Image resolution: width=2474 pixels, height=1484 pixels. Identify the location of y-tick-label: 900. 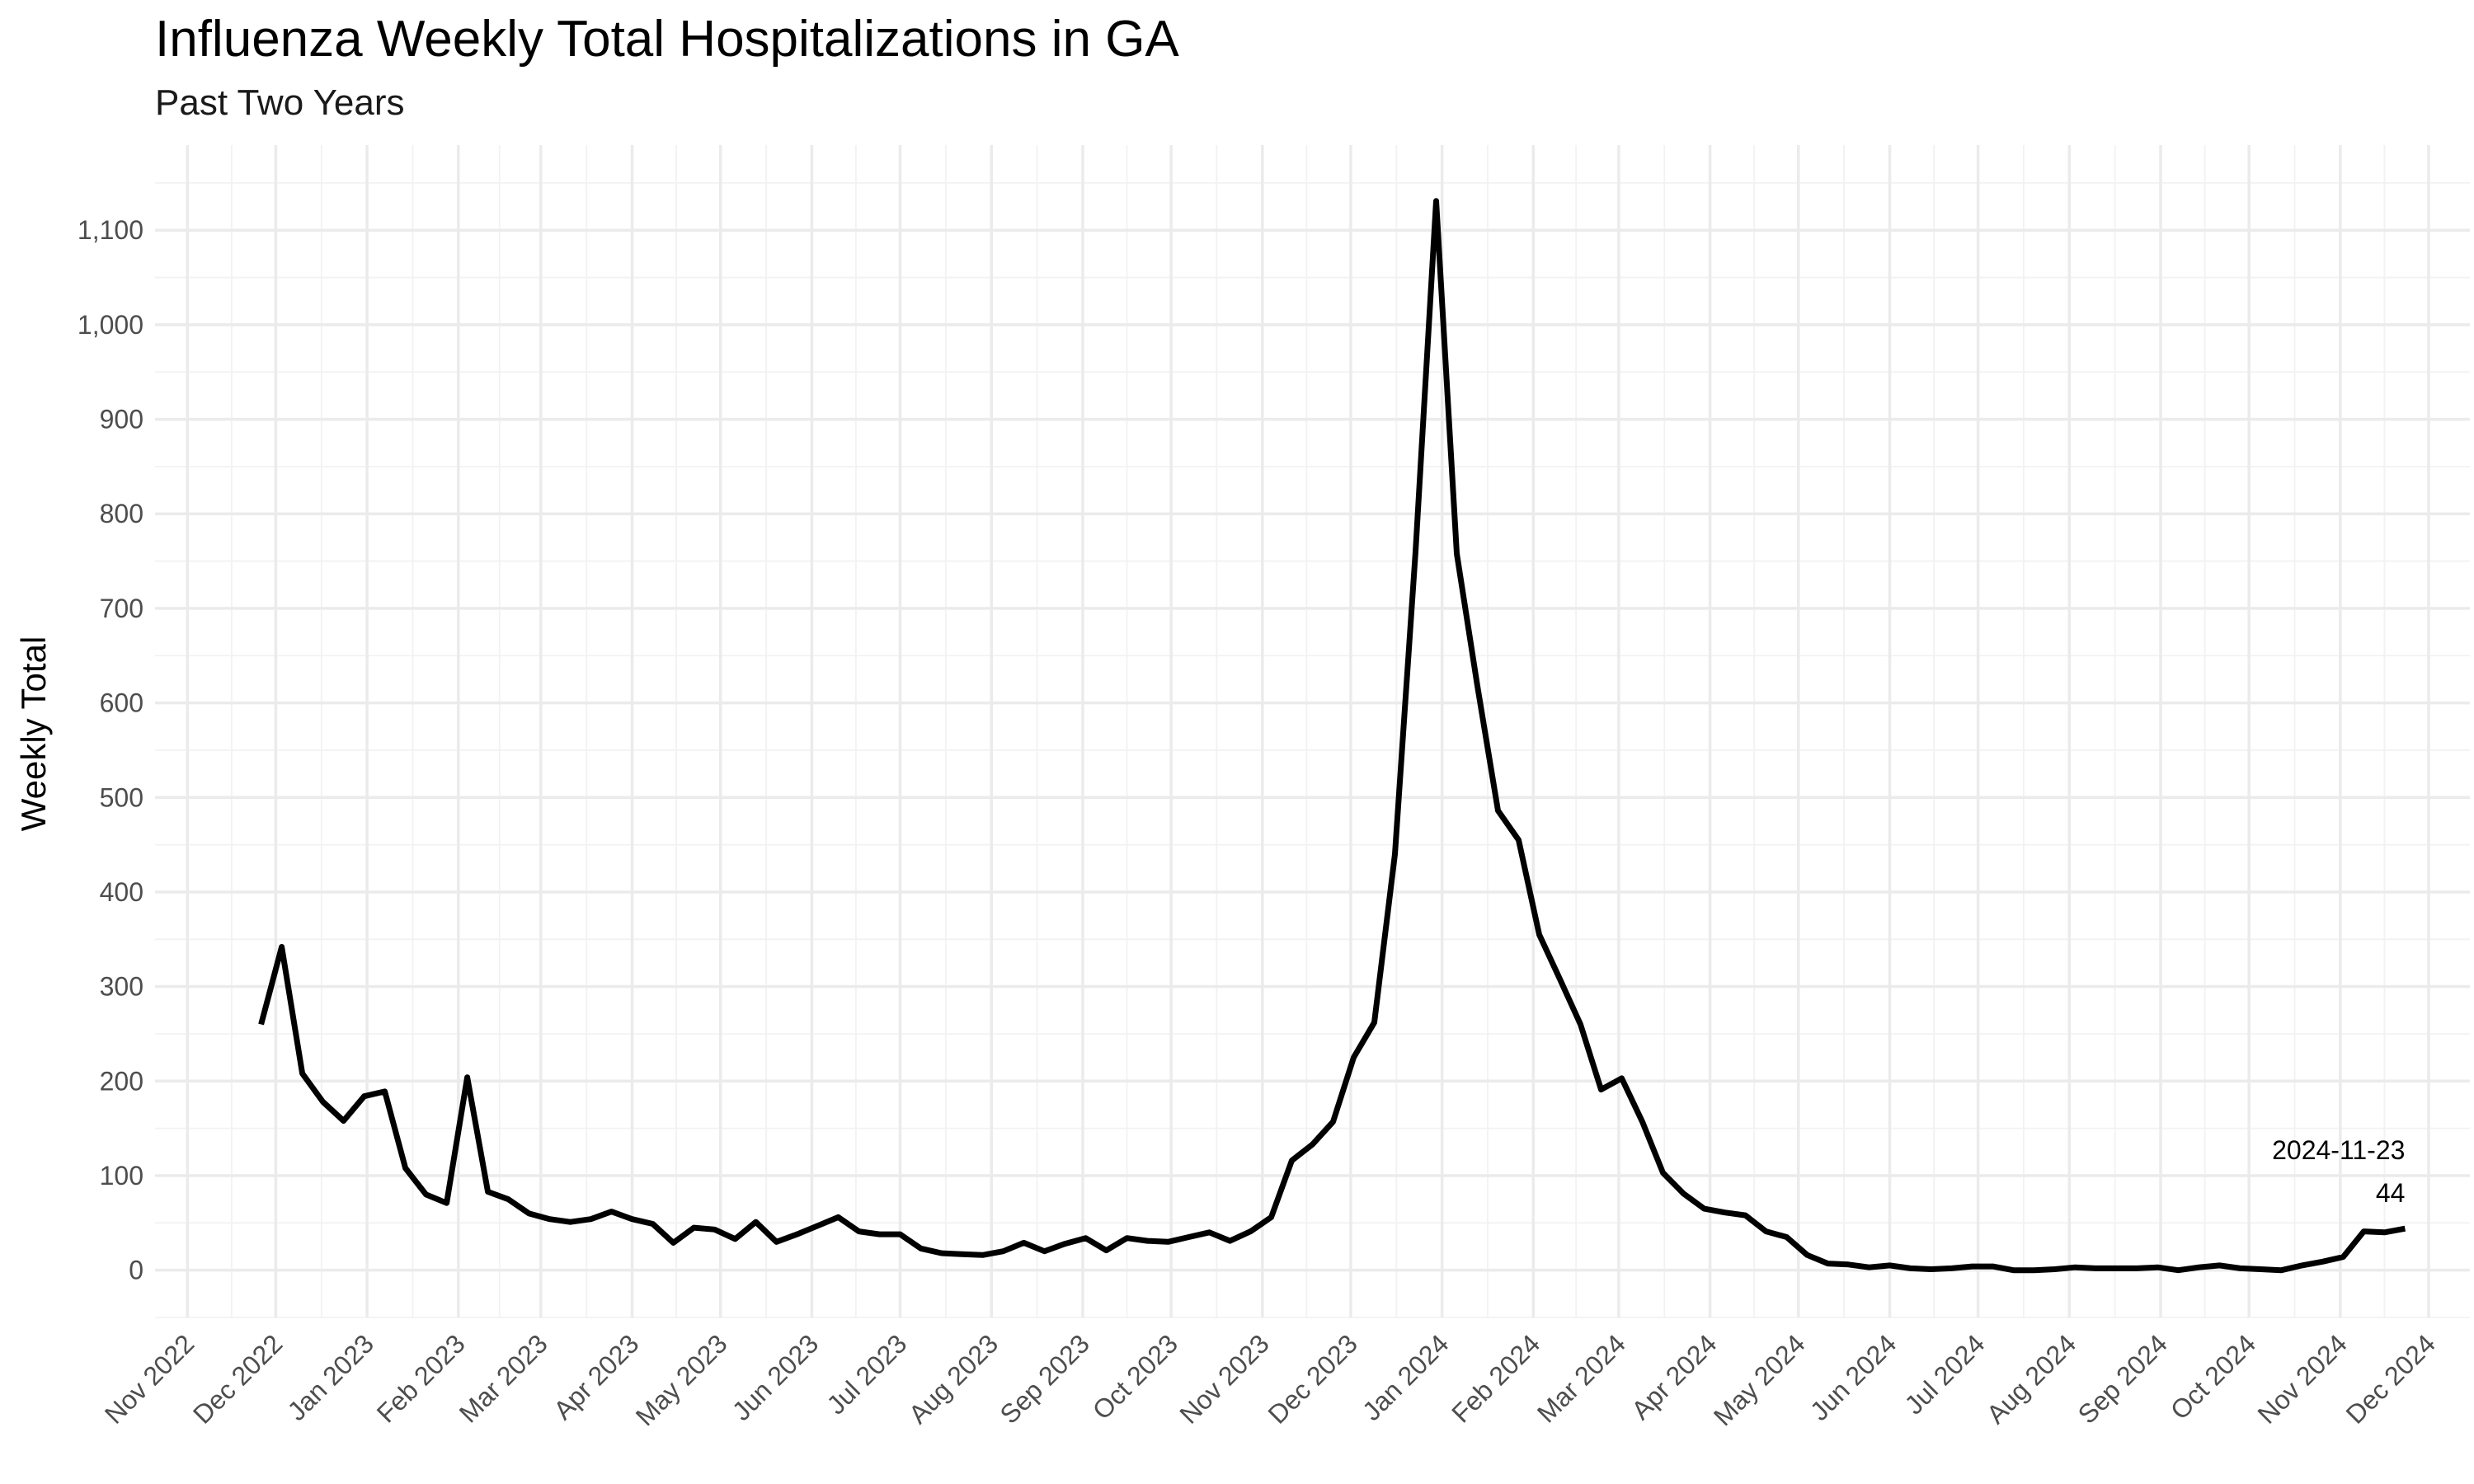
(121, 419).